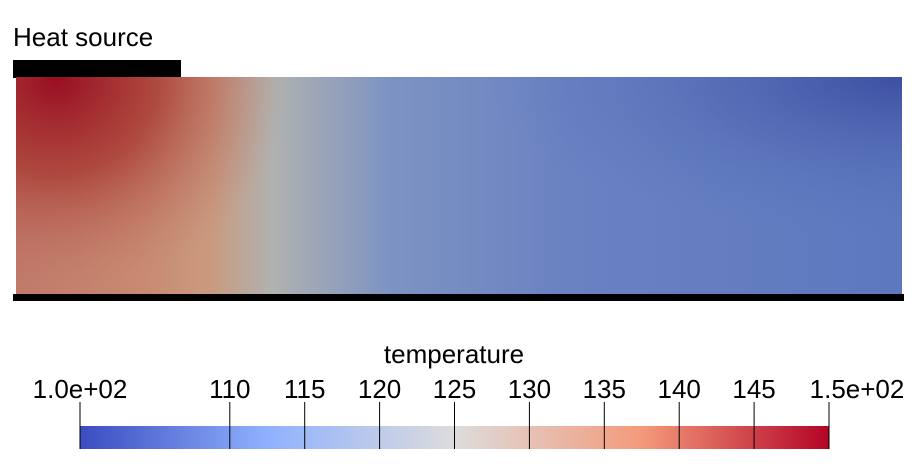 The width and height of the screenshot is (920, 472). I want to click on bottom-boundary, so click(458, 297).